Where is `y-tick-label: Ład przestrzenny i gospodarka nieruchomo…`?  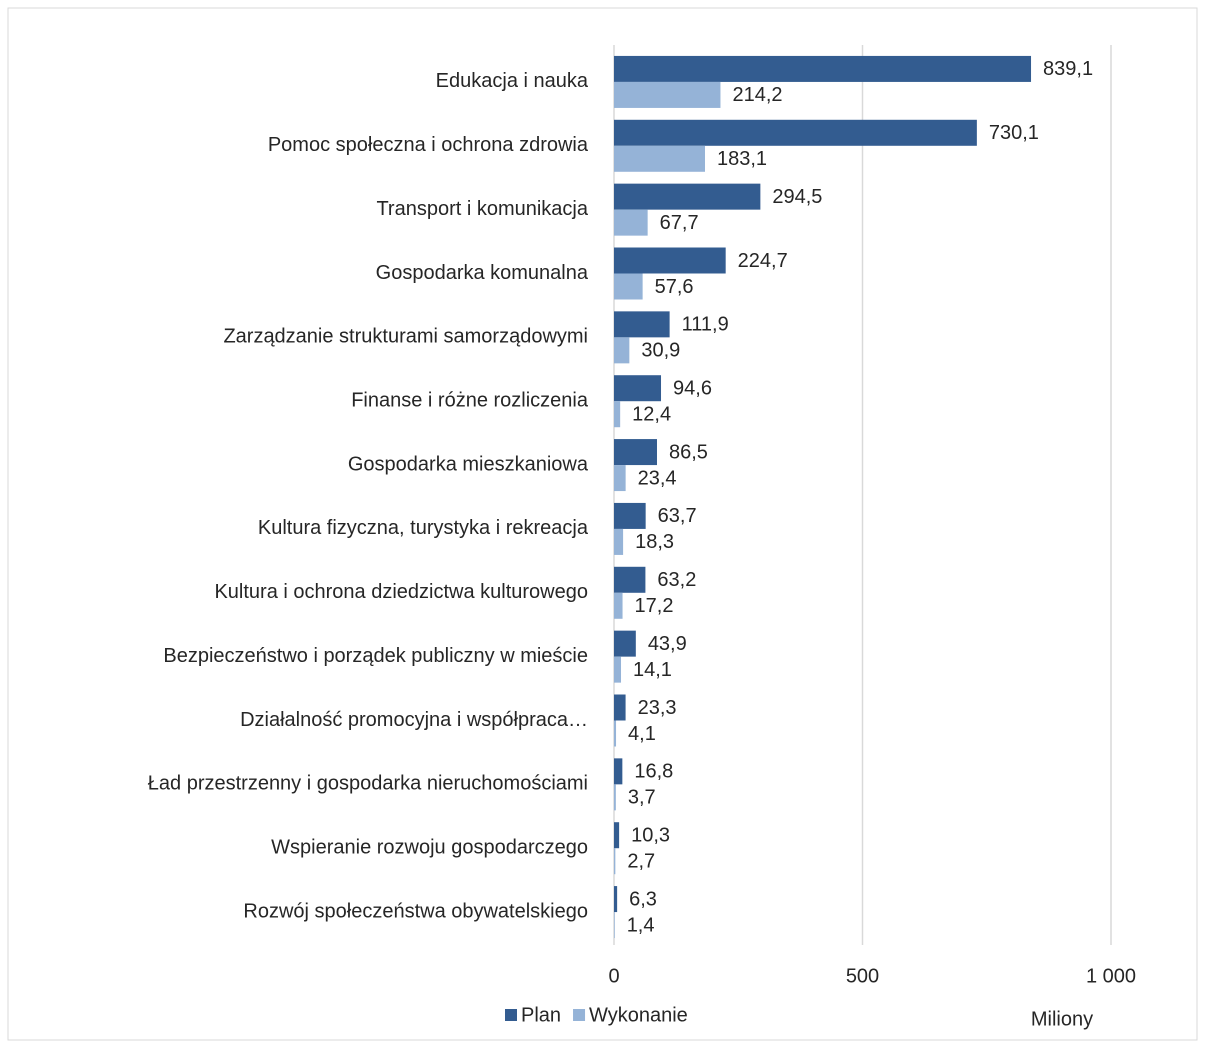
y-tick-label: Ład przestrzenny i gospodarka nieruchomo… is located at coordinates (368, 784).